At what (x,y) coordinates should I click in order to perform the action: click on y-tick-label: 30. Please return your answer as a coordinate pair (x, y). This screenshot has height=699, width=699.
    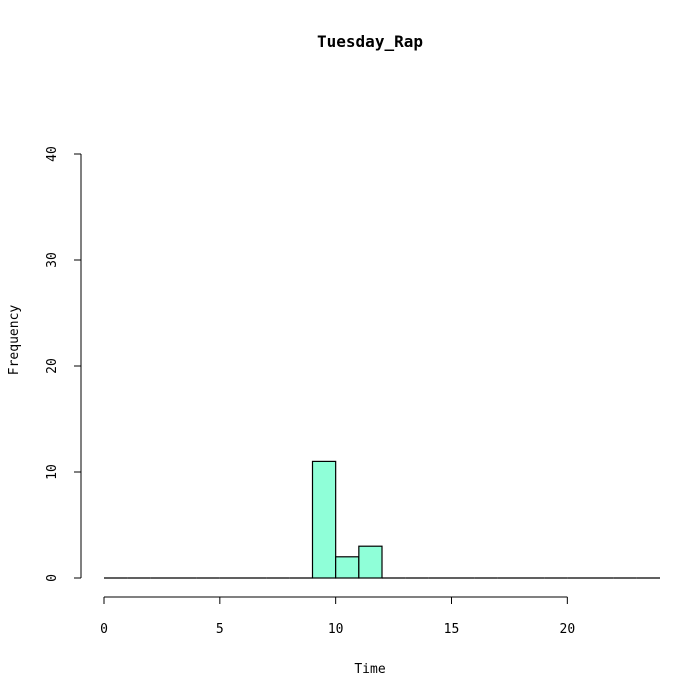
    Looking at the image, I should click on (52, 260).